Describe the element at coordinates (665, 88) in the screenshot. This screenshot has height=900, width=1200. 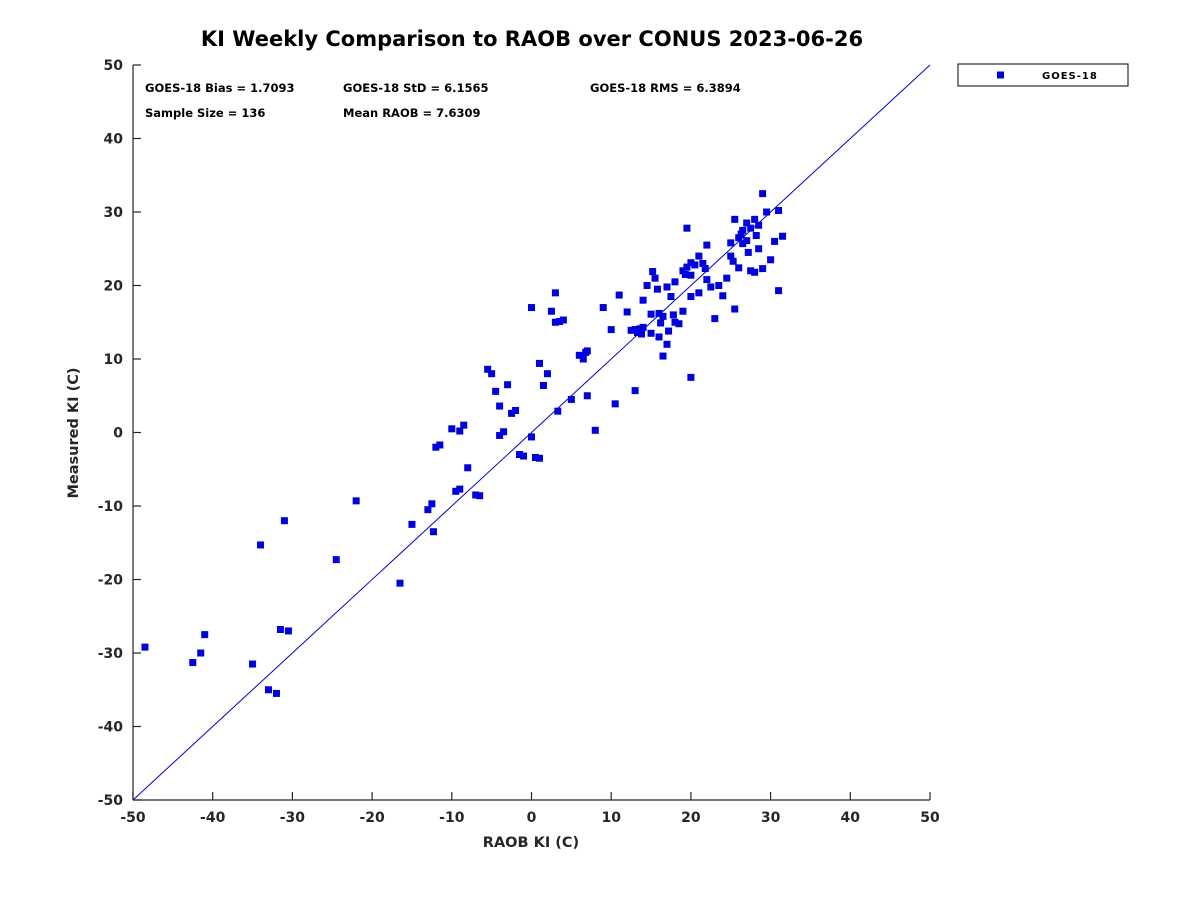
I see `stat-rms: GOES-18 RMS = 6.3894` at that location.